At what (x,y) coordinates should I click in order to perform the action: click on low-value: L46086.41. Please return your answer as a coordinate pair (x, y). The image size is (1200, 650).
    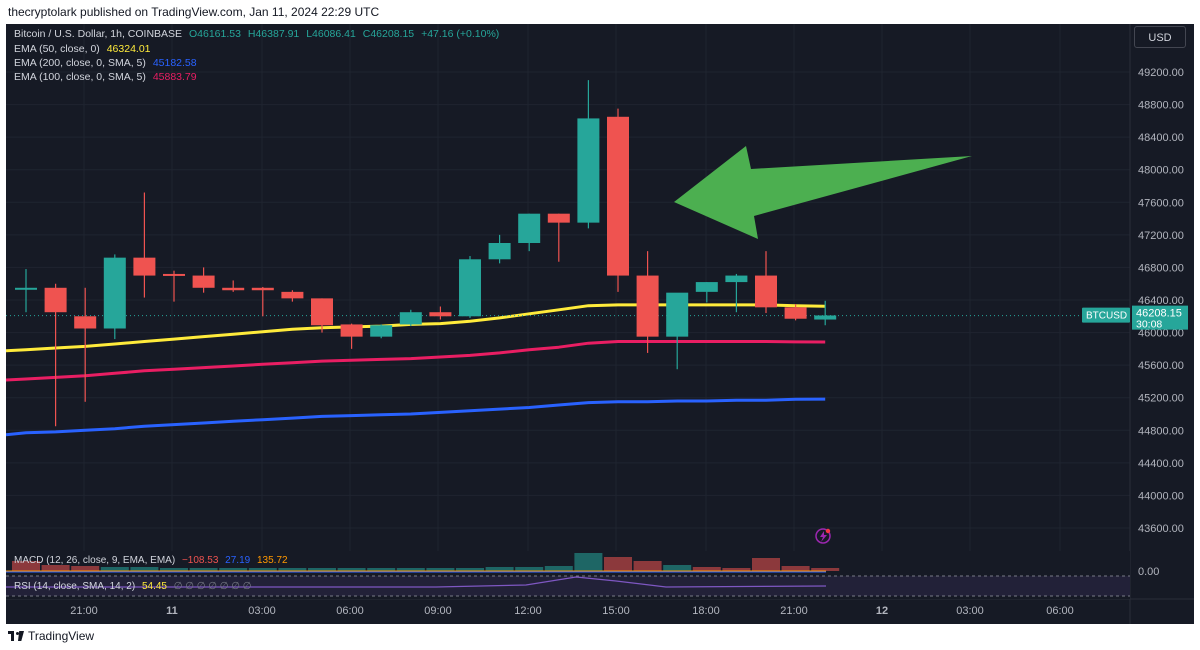
    Looking at the image, I should click on (331, 34).